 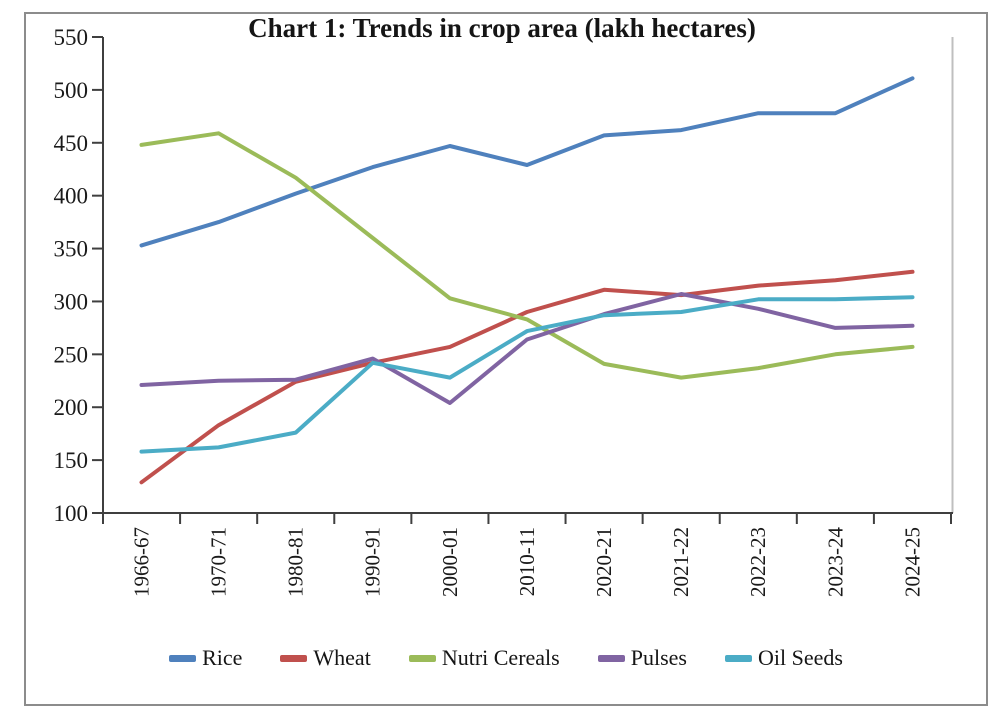 I want to click on y-tick-label: 150, so click(x=71, y=460).